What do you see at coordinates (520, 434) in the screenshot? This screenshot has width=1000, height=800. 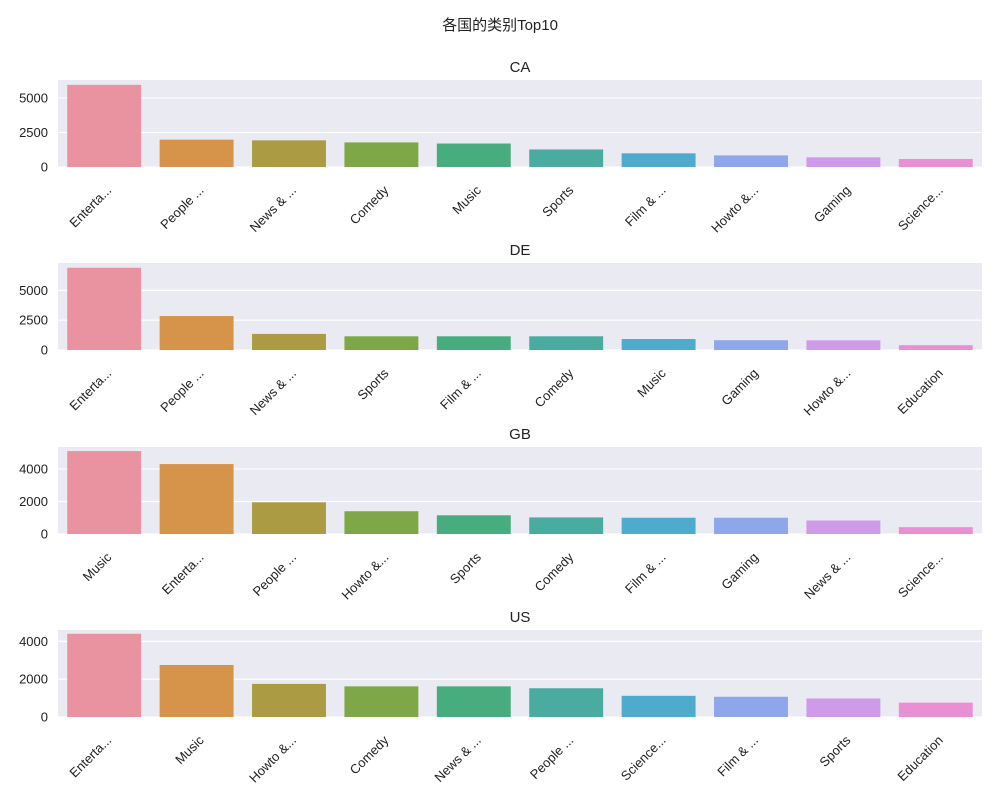 I see `chart-title: GB` at bounding box center [520, 434].